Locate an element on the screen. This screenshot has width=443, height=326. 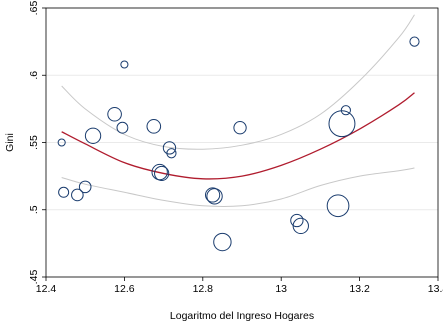
x-axis-title: Logaritmo del Ingreso Hogares is located at coordinates (242, 316).